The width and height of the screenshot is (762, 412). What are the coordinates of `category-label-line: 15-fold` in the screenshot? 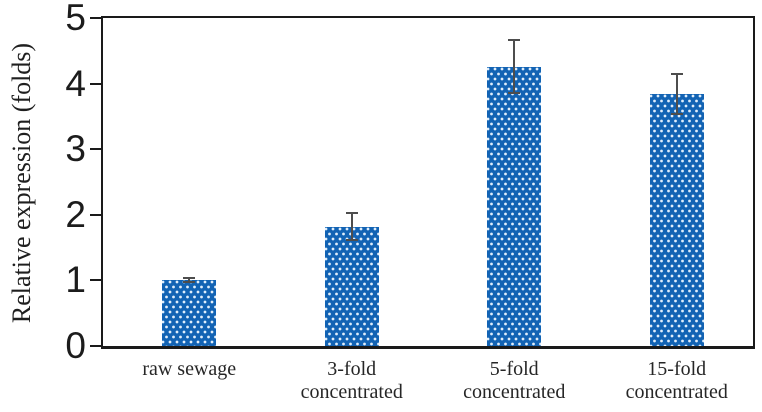 It's located at (677, 369).